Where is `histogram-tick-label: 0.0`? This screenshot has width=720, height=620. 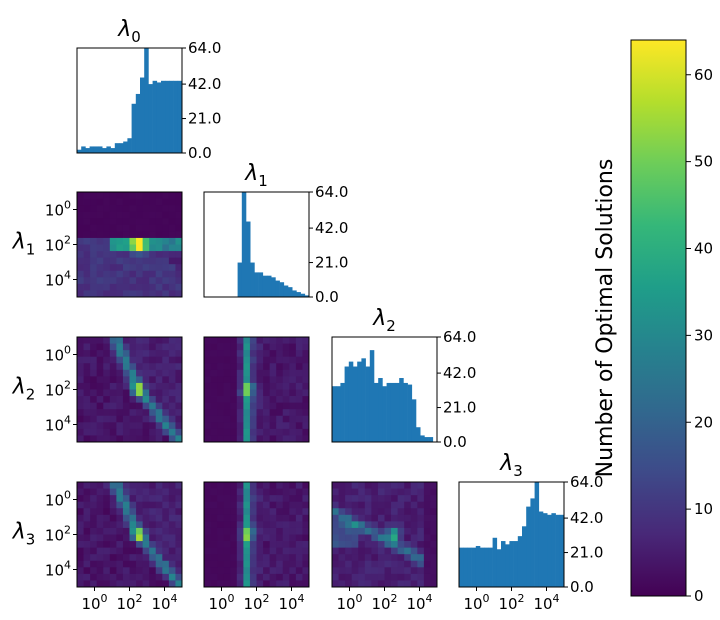
histogram-tick-label: 0.0 is located at coordinates (327, 297).